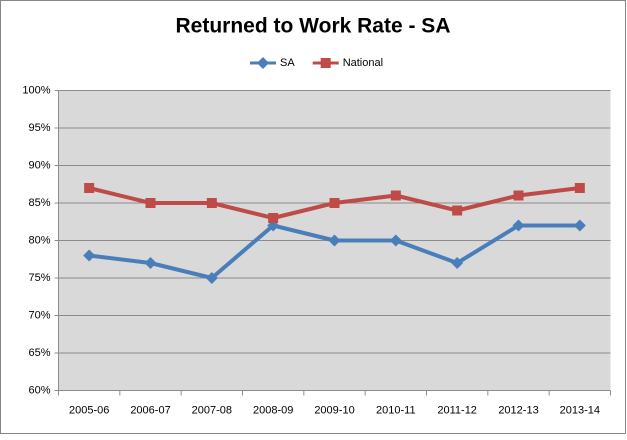 The height and width of the screenshot is (440, 627). Describe the element at coordinates (287, 63) in the screenshot. I see `legend-label: SA` at that location.